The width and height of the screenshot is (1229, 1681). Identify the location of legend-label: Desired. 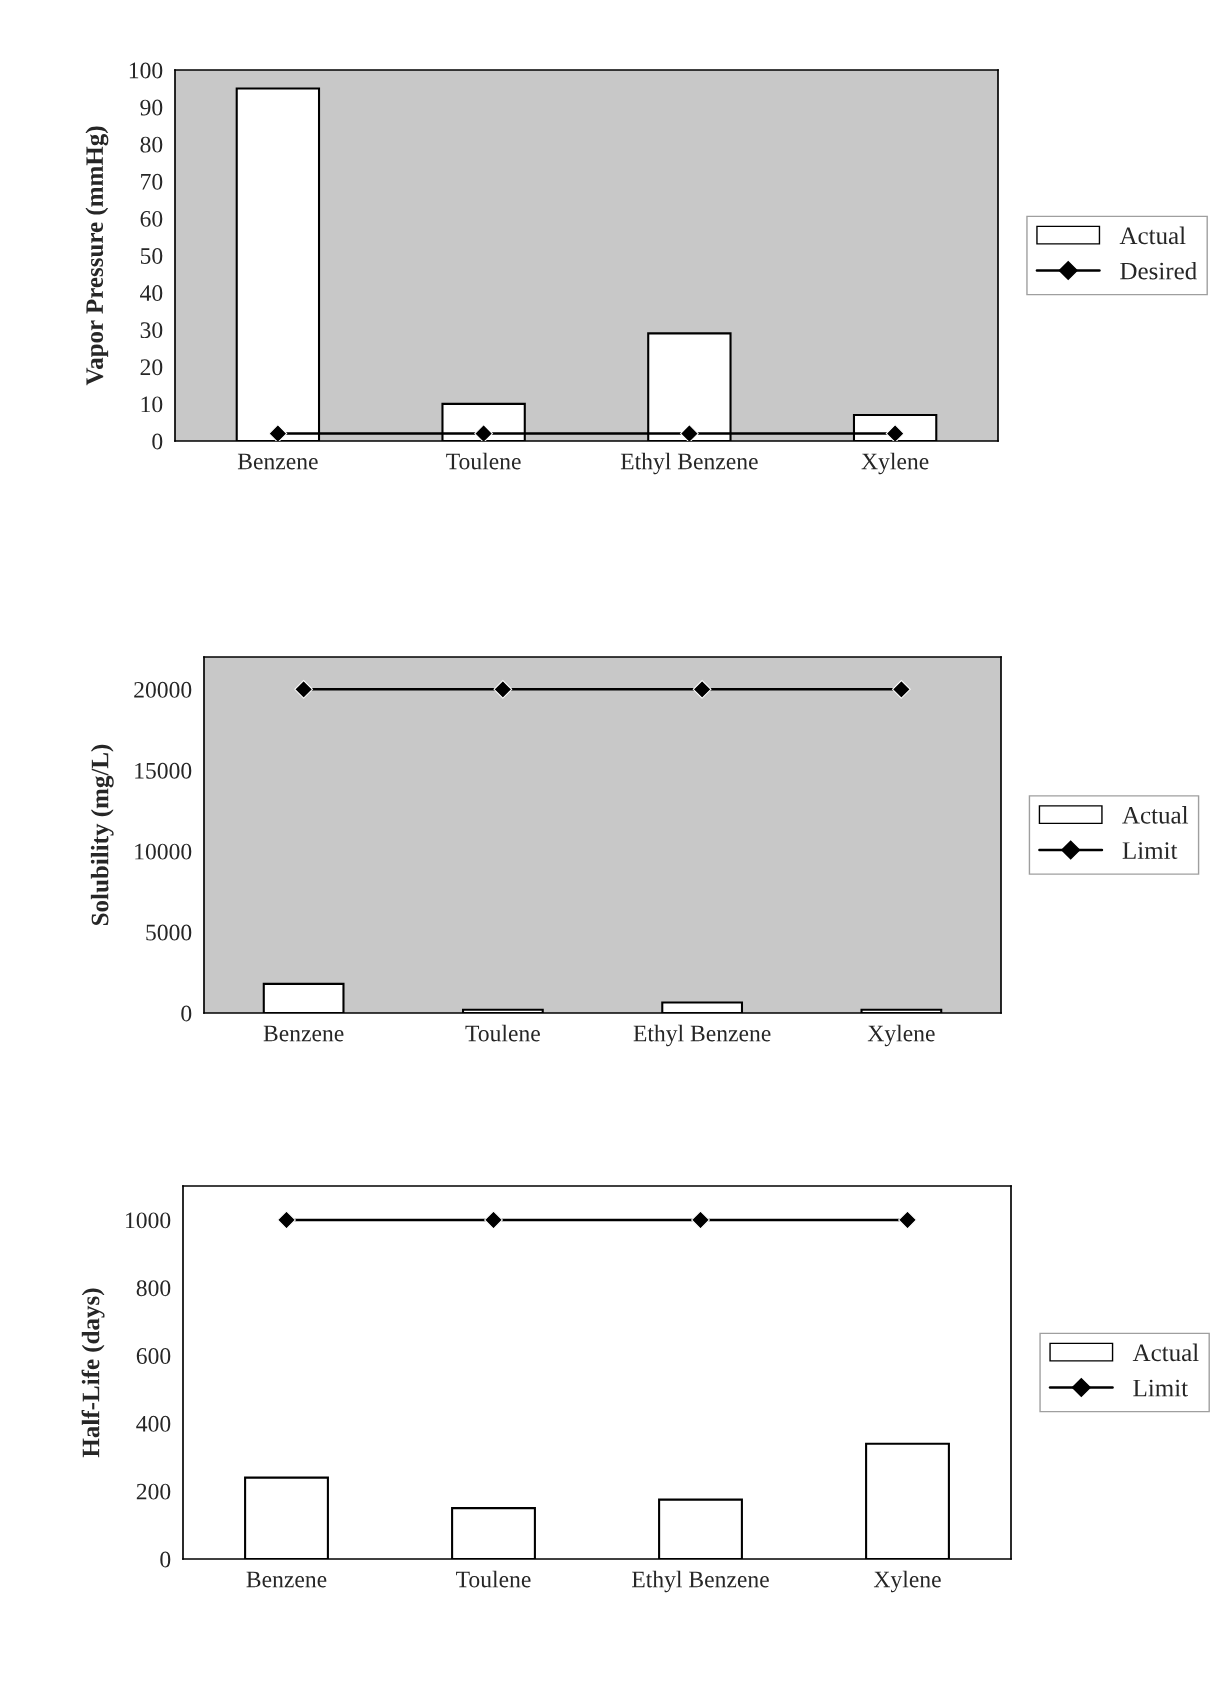
(1158, 270).